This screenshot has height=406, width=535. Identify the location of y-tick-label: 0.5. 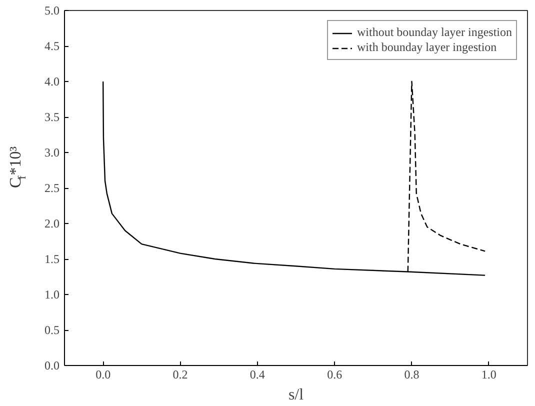
(52, 330).